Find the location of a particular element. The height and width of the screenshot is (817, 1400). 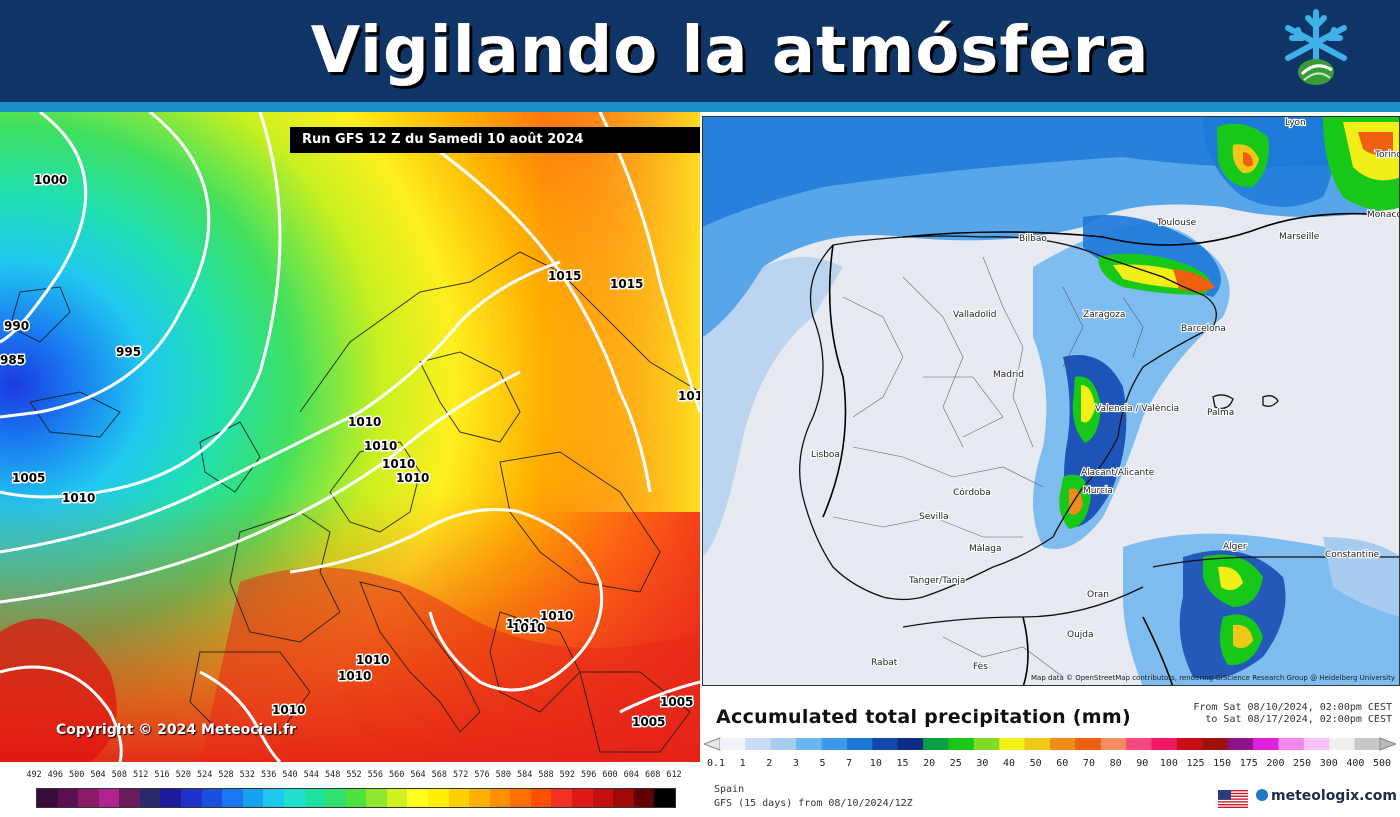

legend-tick-label: 20 is located at coordinates (929, 763).